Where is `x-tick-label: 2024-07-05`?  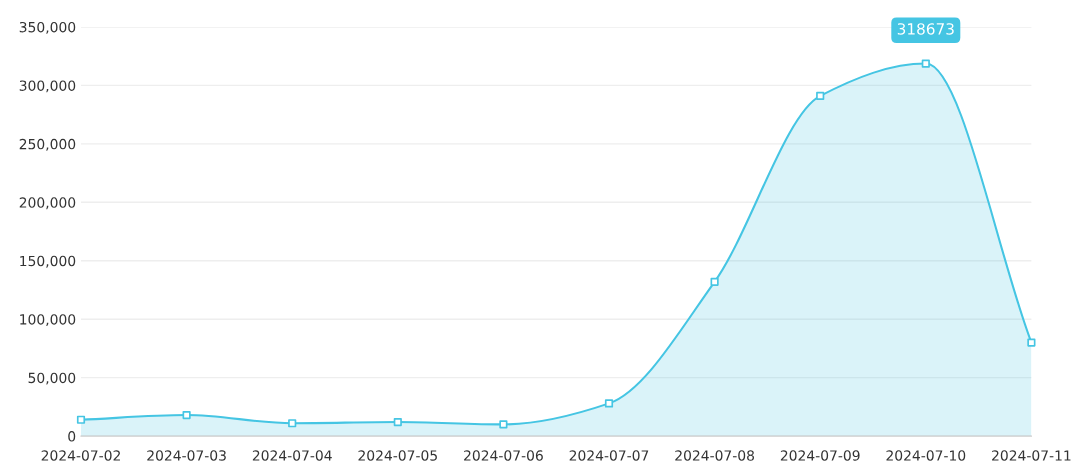 x-tick-label: 2024-07-05 is located at coordinates (397, 455).